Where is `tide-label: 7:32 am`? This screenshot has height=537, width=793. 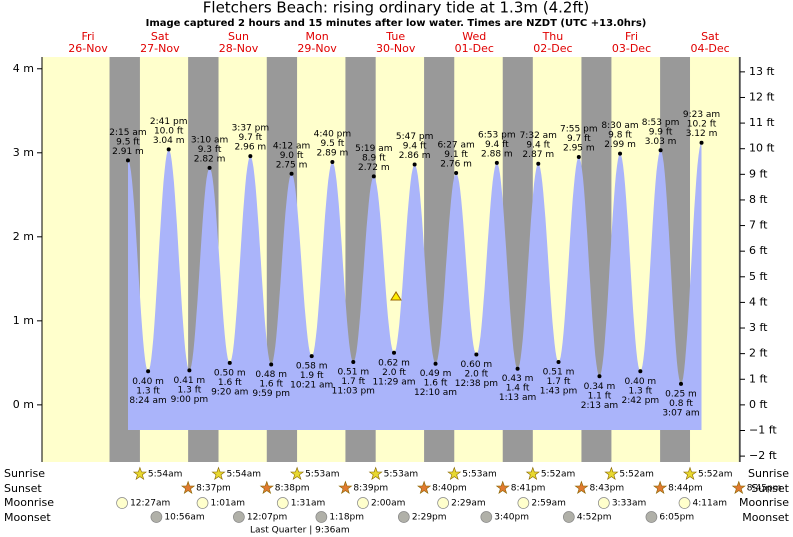
tide-label: 7:32 am is located at coordinates (538, 136).